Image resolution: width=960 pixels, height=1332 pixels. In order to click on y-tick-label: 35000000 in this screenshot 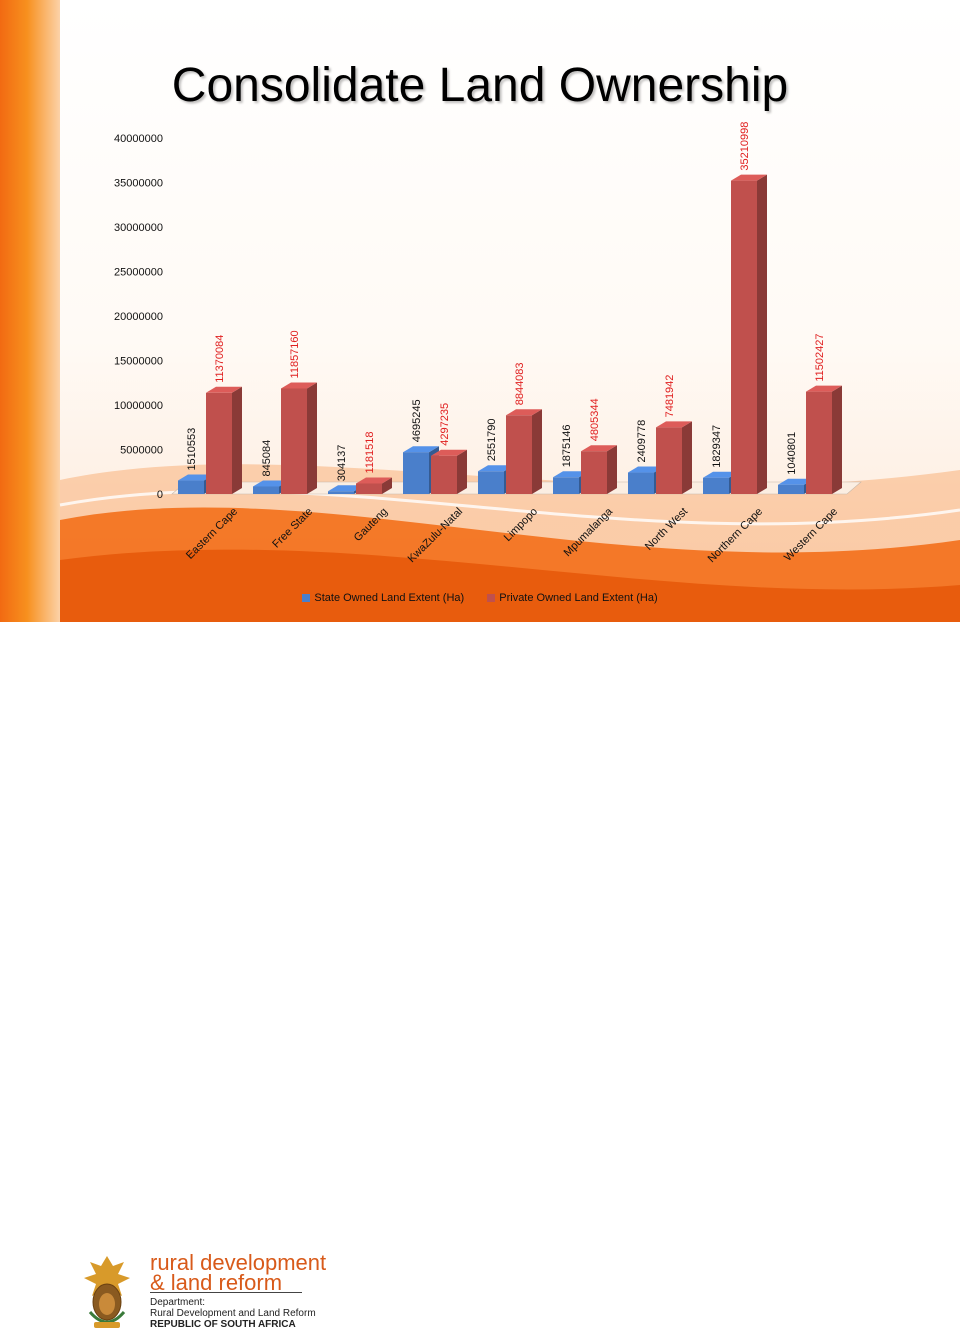, I will do `click(138, 184)`.